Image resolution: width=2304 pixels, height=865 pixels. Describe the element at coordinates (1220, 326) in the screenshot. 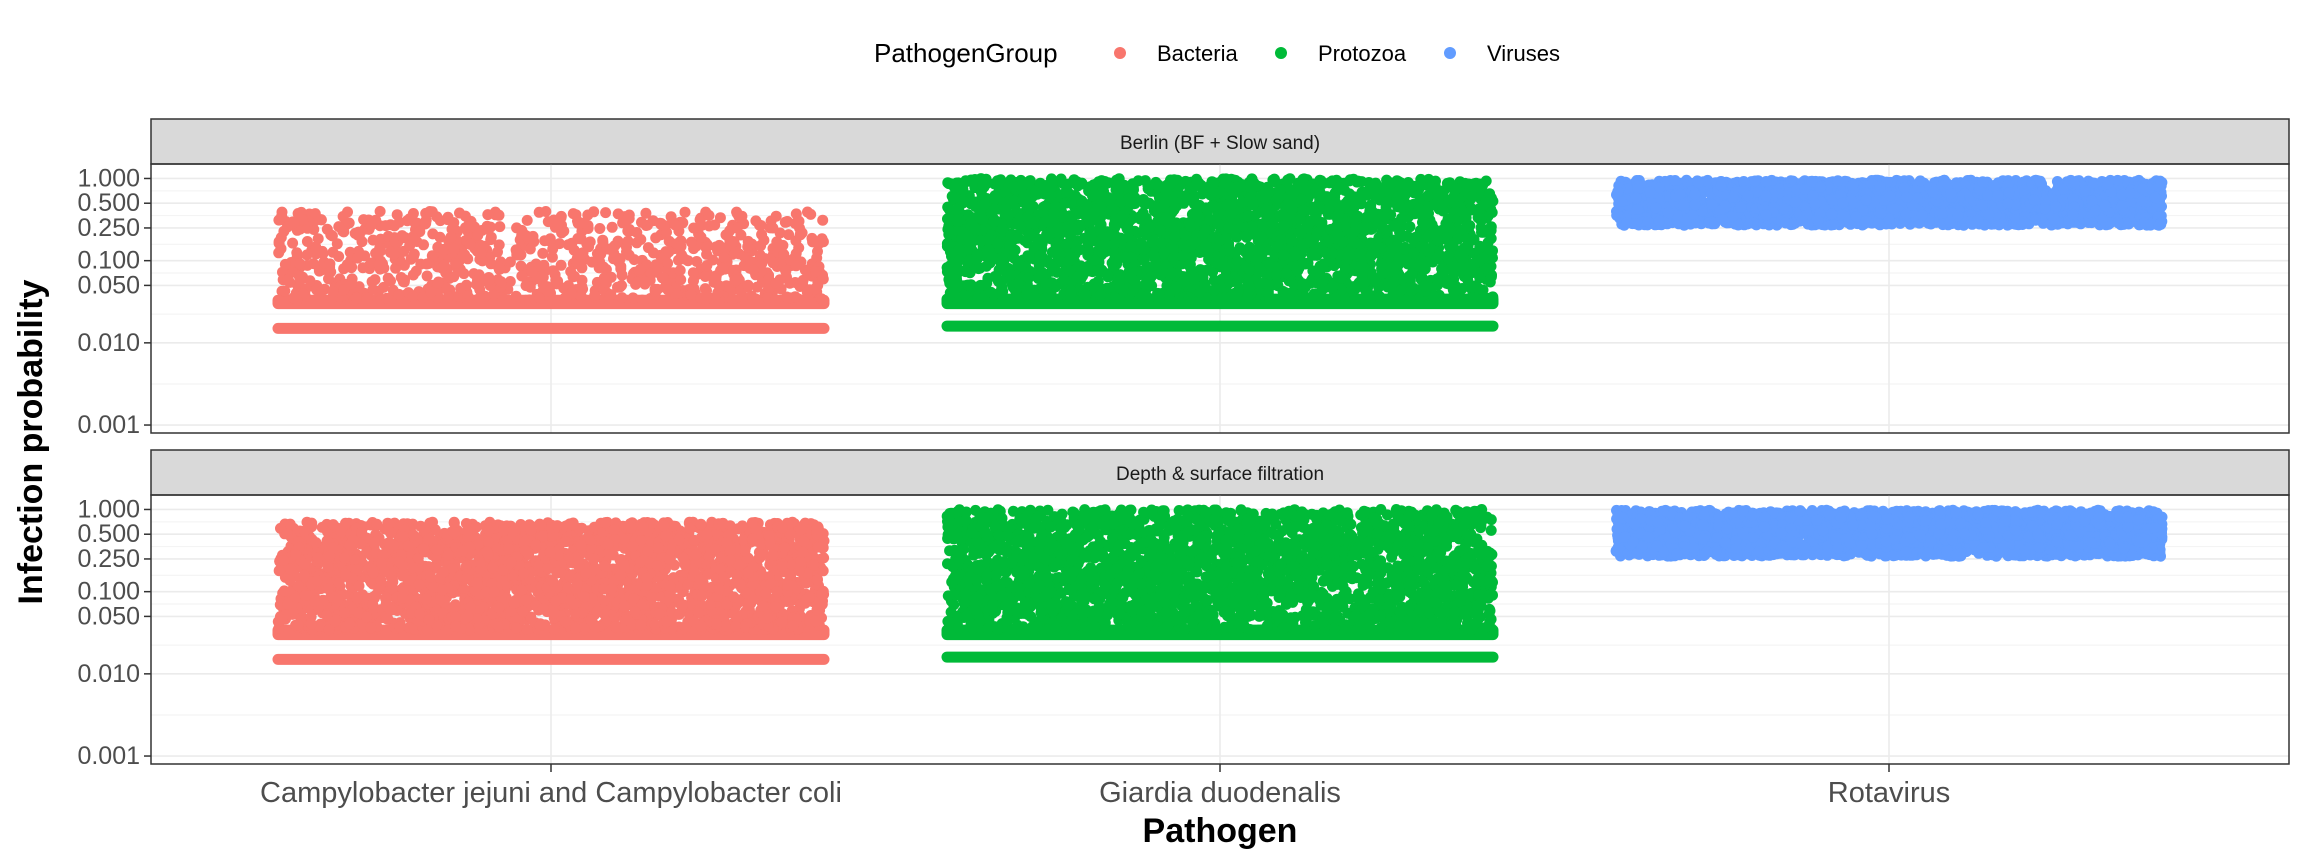

I see `baseline-band` at that location.